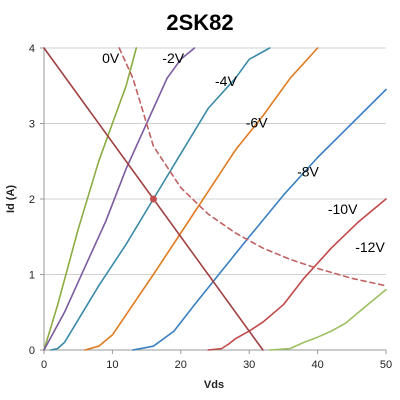 The width and height of the screenshot is (400, 400). Describe the element at coordinates (226, 81) in the screenshot. I see `curve-label: -4V` at that location.